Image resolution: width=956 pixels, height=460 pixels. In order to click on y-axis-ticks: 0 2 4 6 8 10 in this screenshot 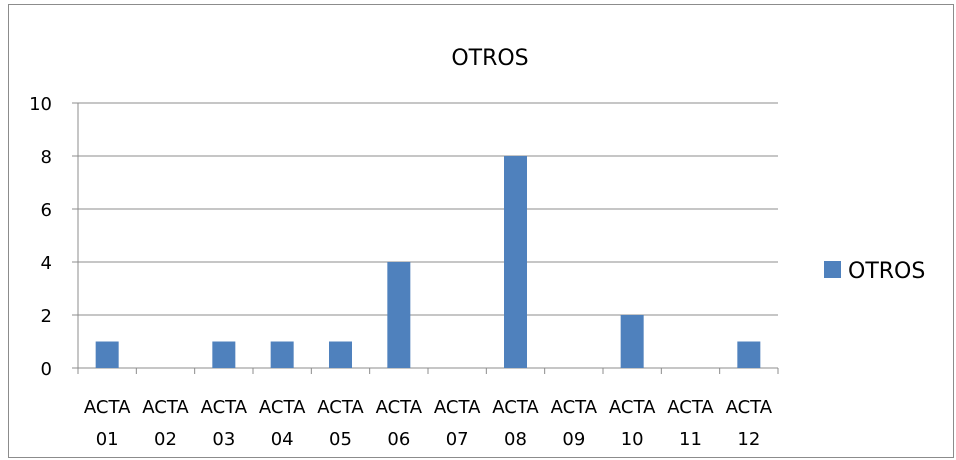, I will do `click(40, 237)`.